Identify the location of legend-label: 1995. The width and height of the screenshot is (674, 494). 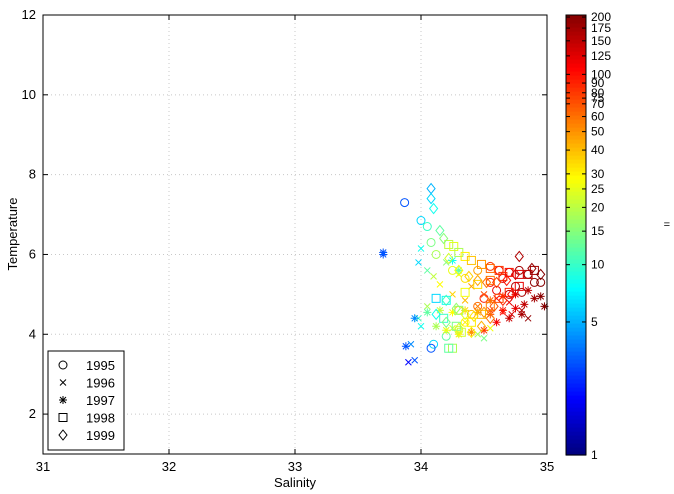
(100, 365).